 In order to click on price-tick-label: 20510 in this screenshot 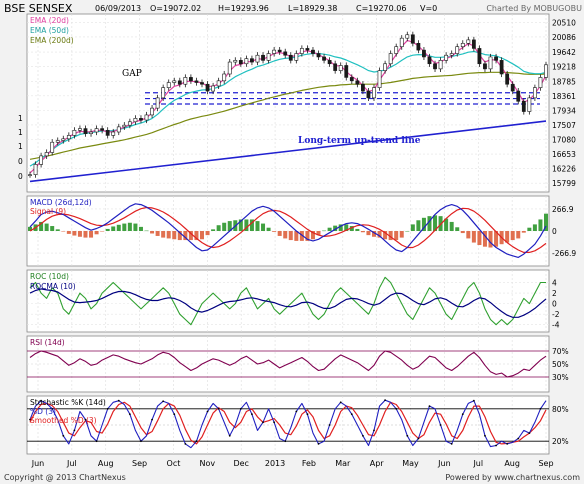, I will do `click(564, 22)`.